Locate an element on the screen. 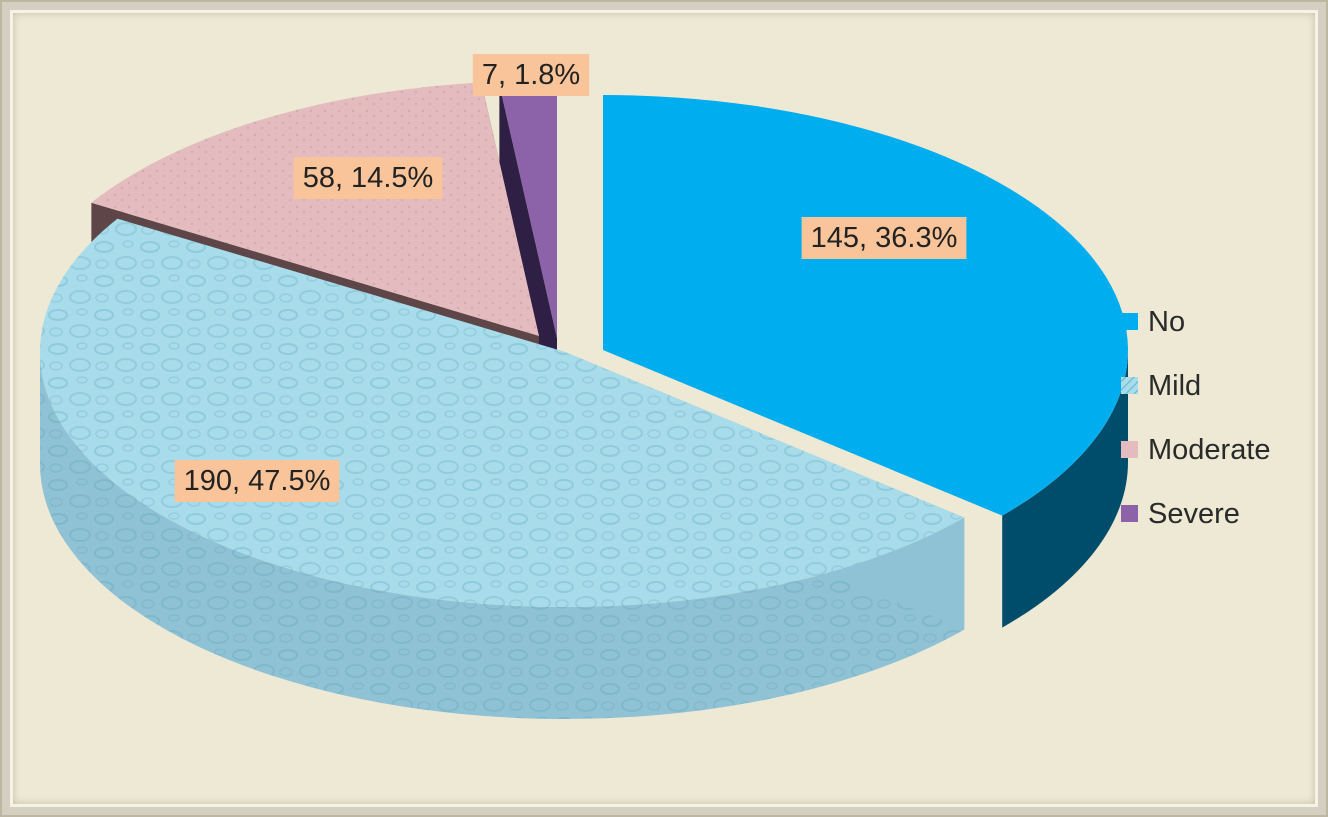  legend: No Mild Moderate Severe is located at coordinates (1196, 418).